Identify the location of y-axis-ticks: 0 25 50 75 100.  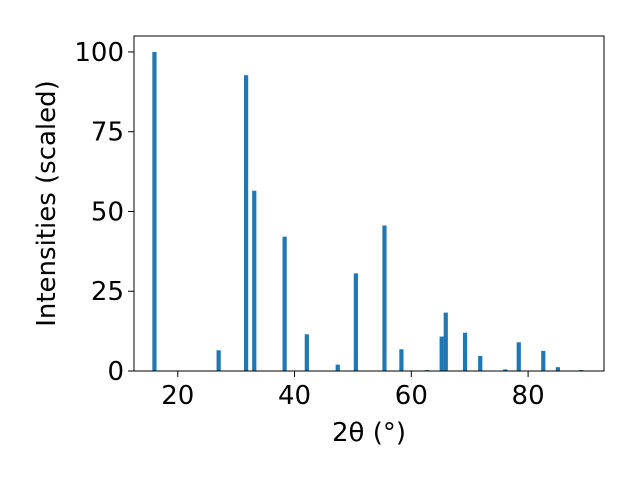
(104, 212).